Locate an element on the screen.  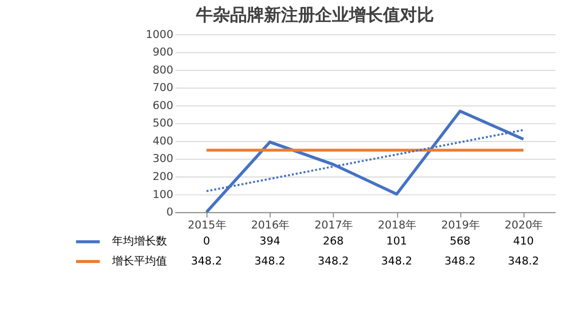
y-tick-label: 500 is located at coordinates (163, 123).